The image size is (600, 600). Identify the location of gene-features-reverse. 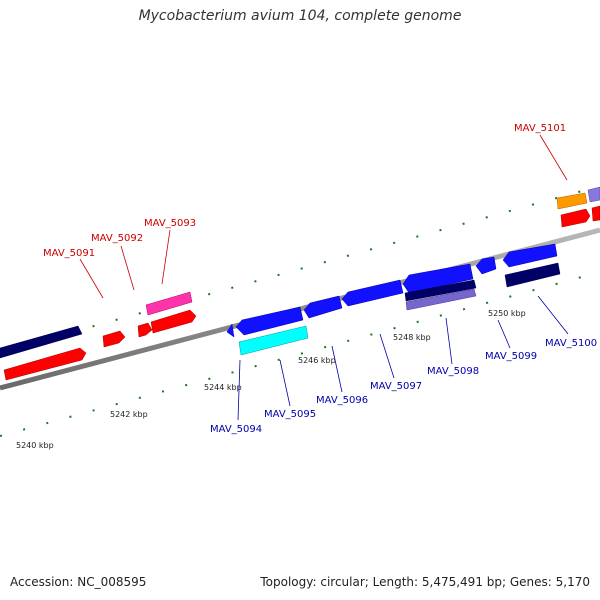
(393, 299).